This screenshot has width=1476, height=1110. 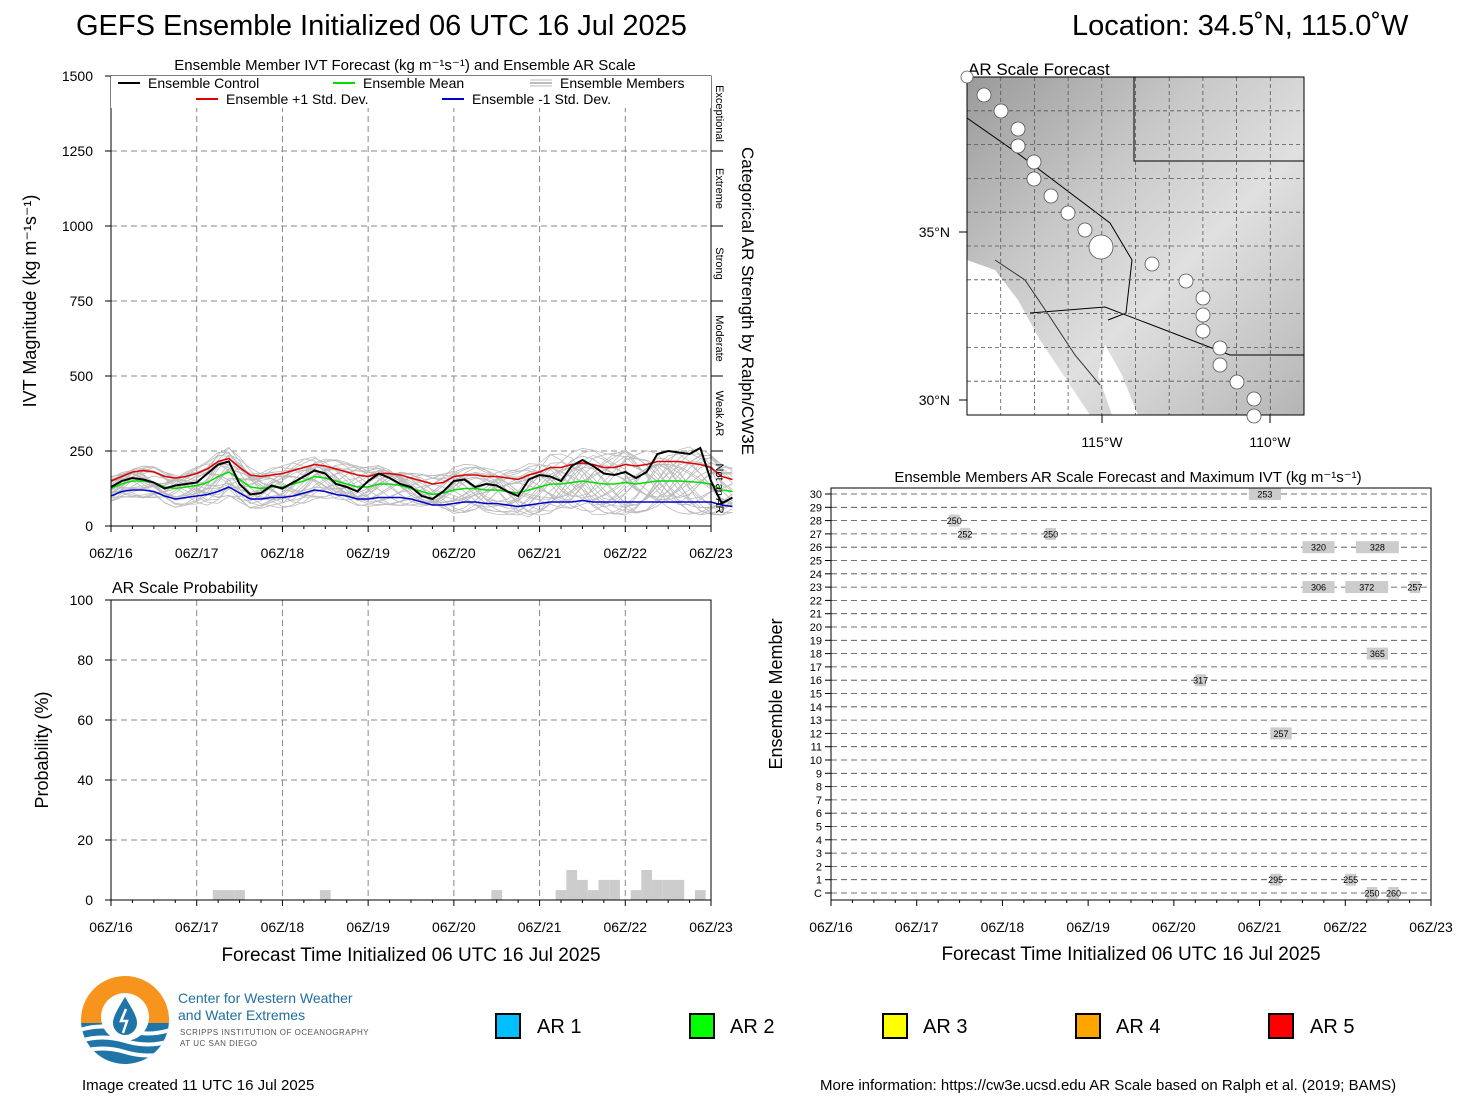 I want to click on member-event-ivt: 328, so click(x=1377, y=548).